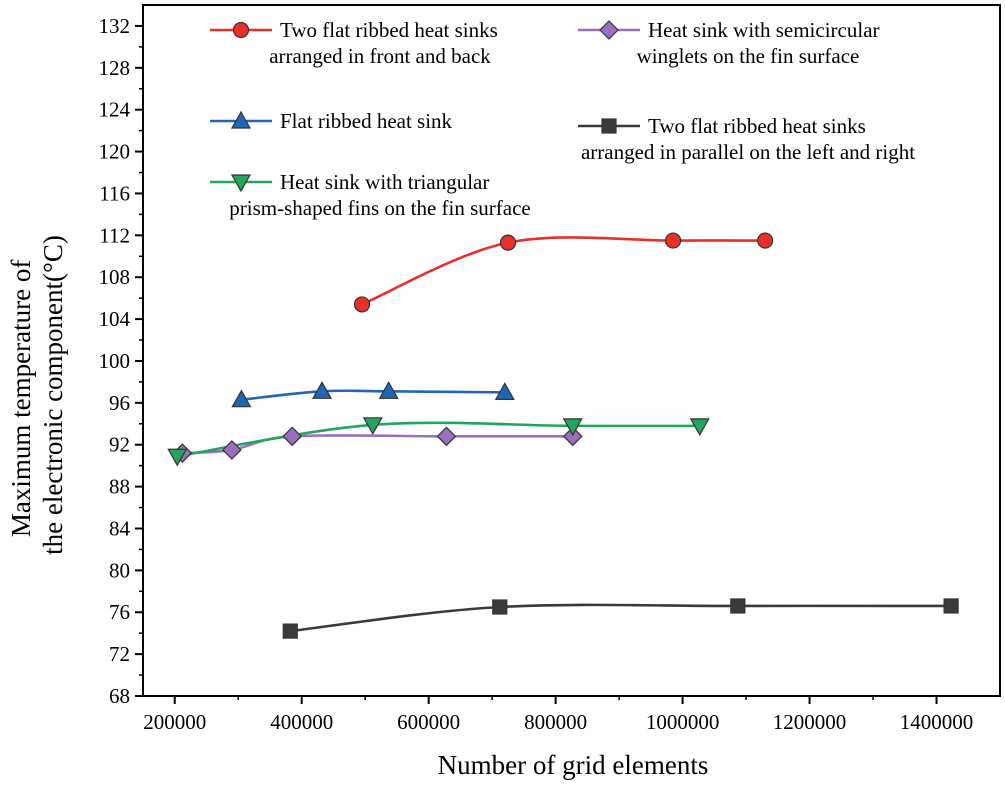 The image size is (1005, 785). I want to click on y-tick-label: 84, so click(120, 528).